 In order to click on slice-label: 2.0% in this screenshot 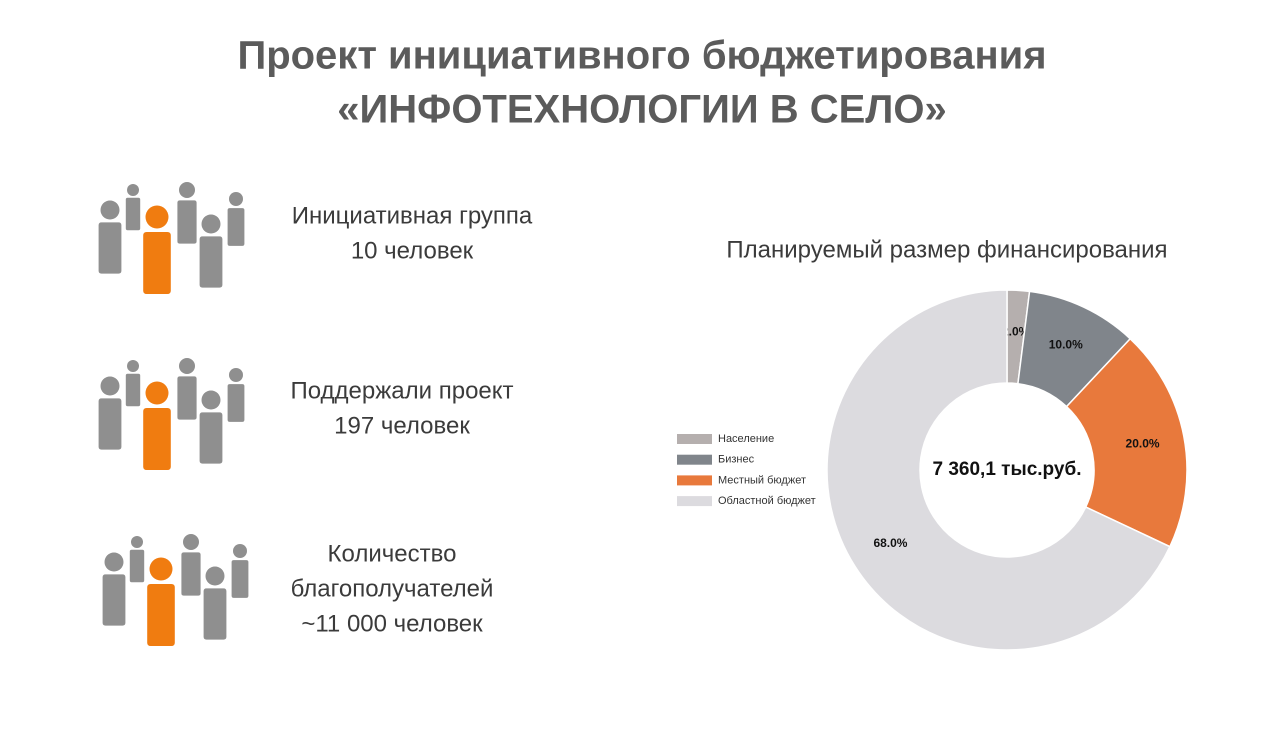, I will do `click(1016, 331)`.